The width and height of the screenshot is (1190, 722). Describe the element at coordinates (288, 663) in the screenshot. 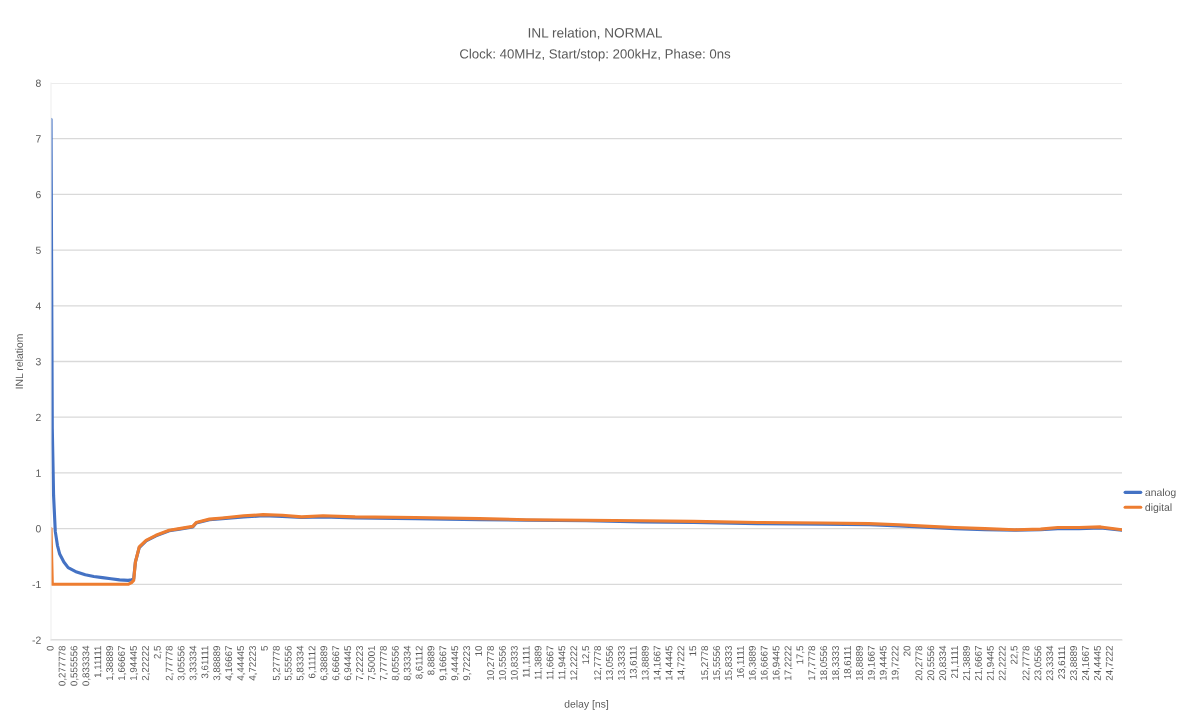

I see `x-tick-label: 5,55556` at that location.